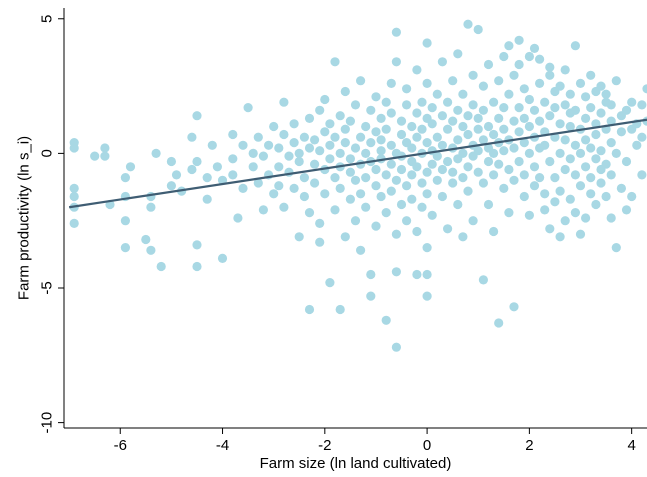  I want to click on x-tick-label: -6, so click(120, 445).